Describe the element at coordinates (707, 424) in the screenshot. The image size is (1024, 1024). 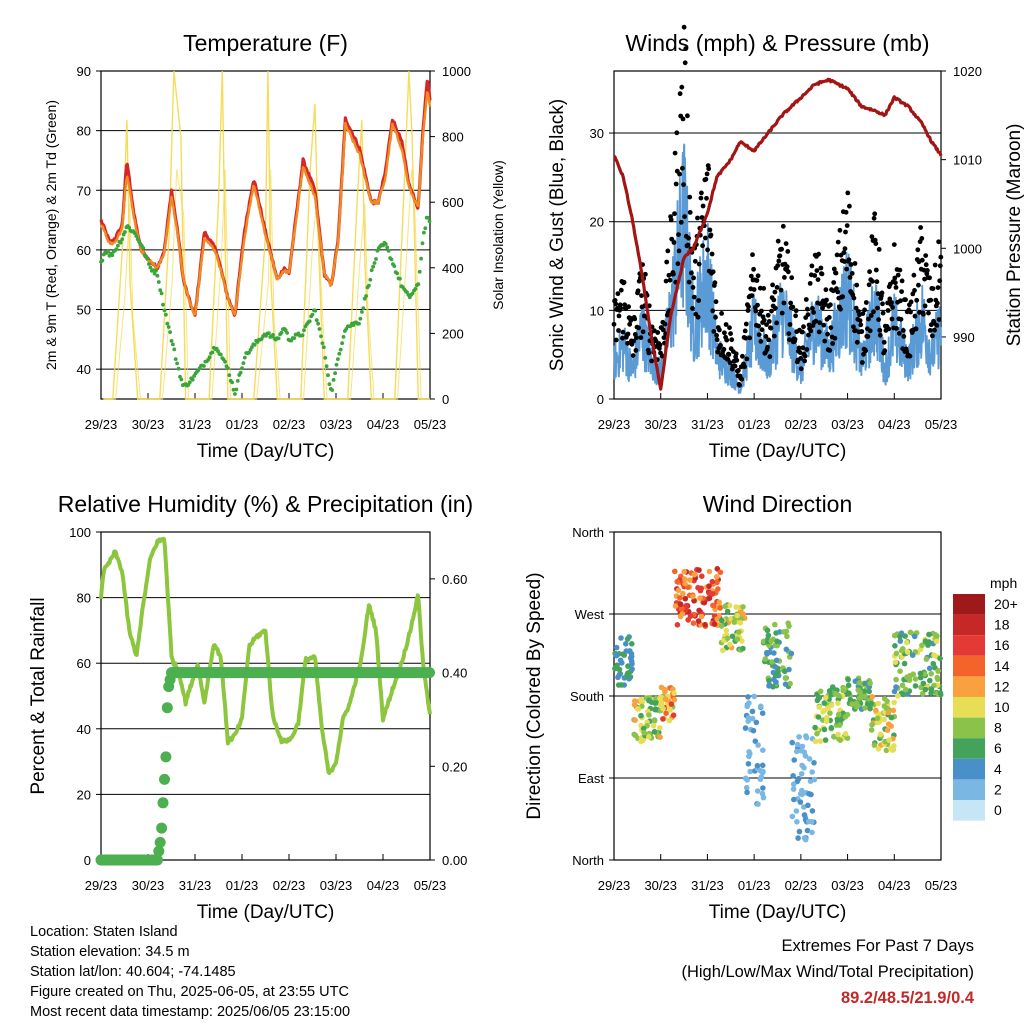
I see `x-tick-label: 31/23` at that location.